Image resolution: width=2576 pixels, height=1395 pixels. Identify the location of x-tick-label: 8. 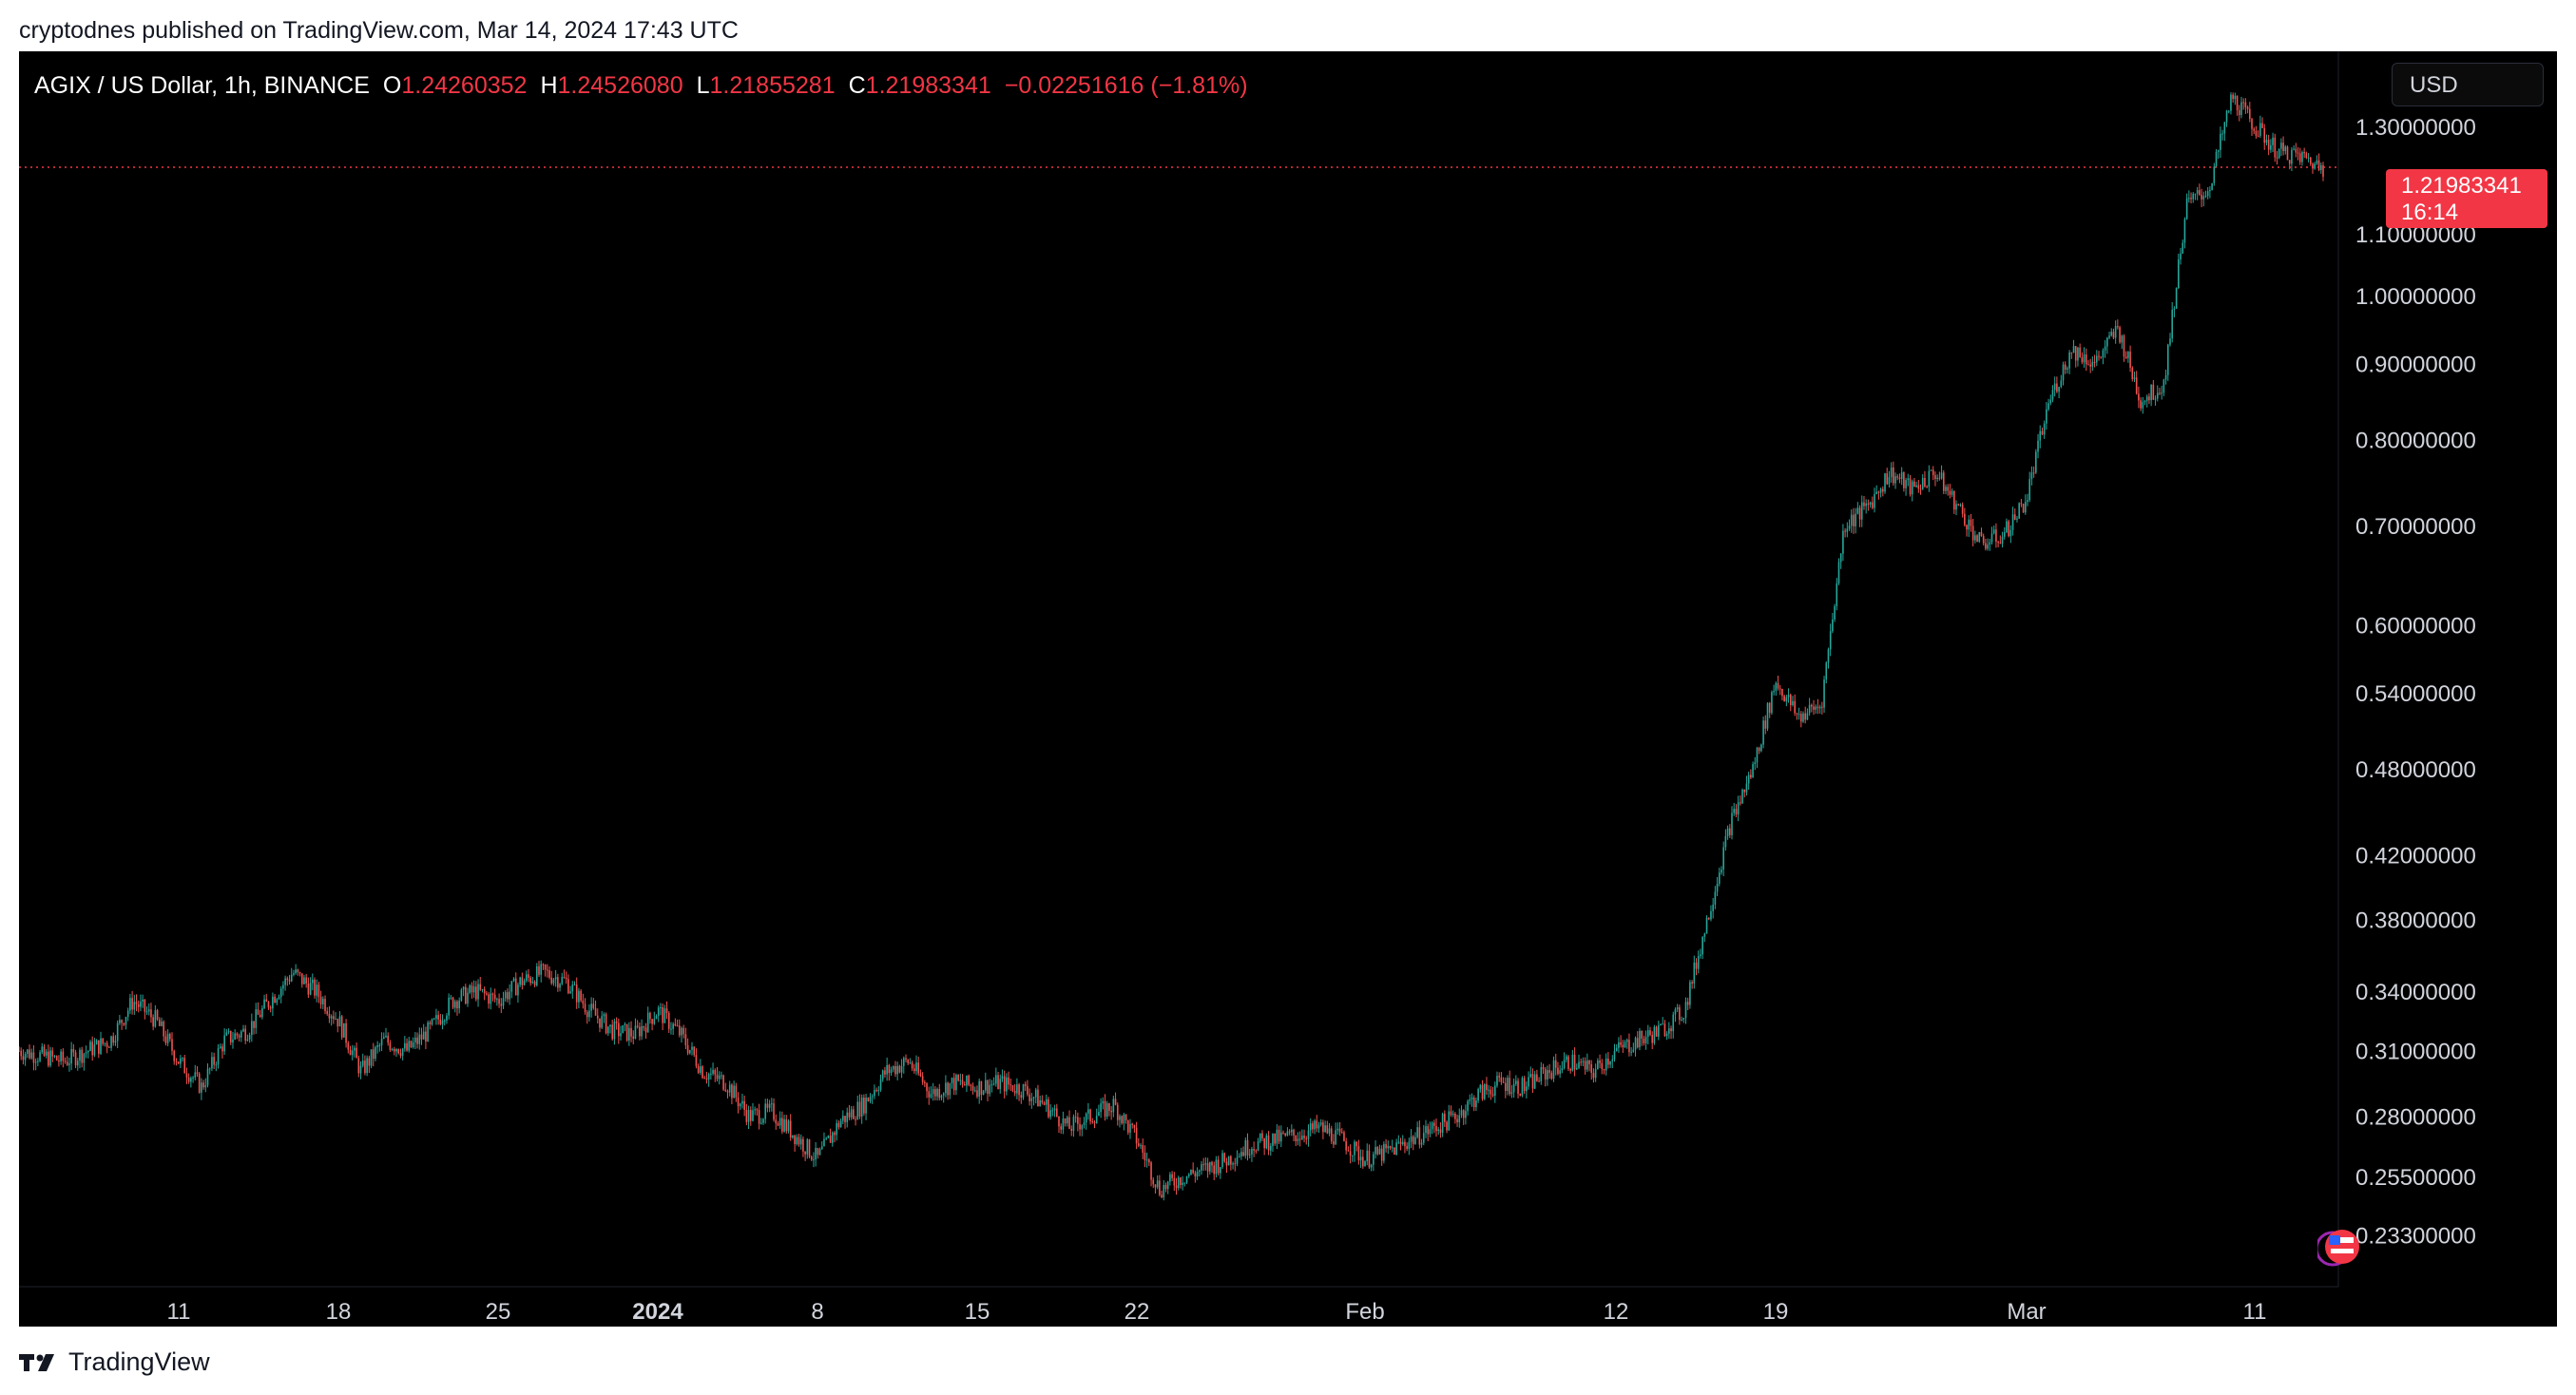
(817, 1312).